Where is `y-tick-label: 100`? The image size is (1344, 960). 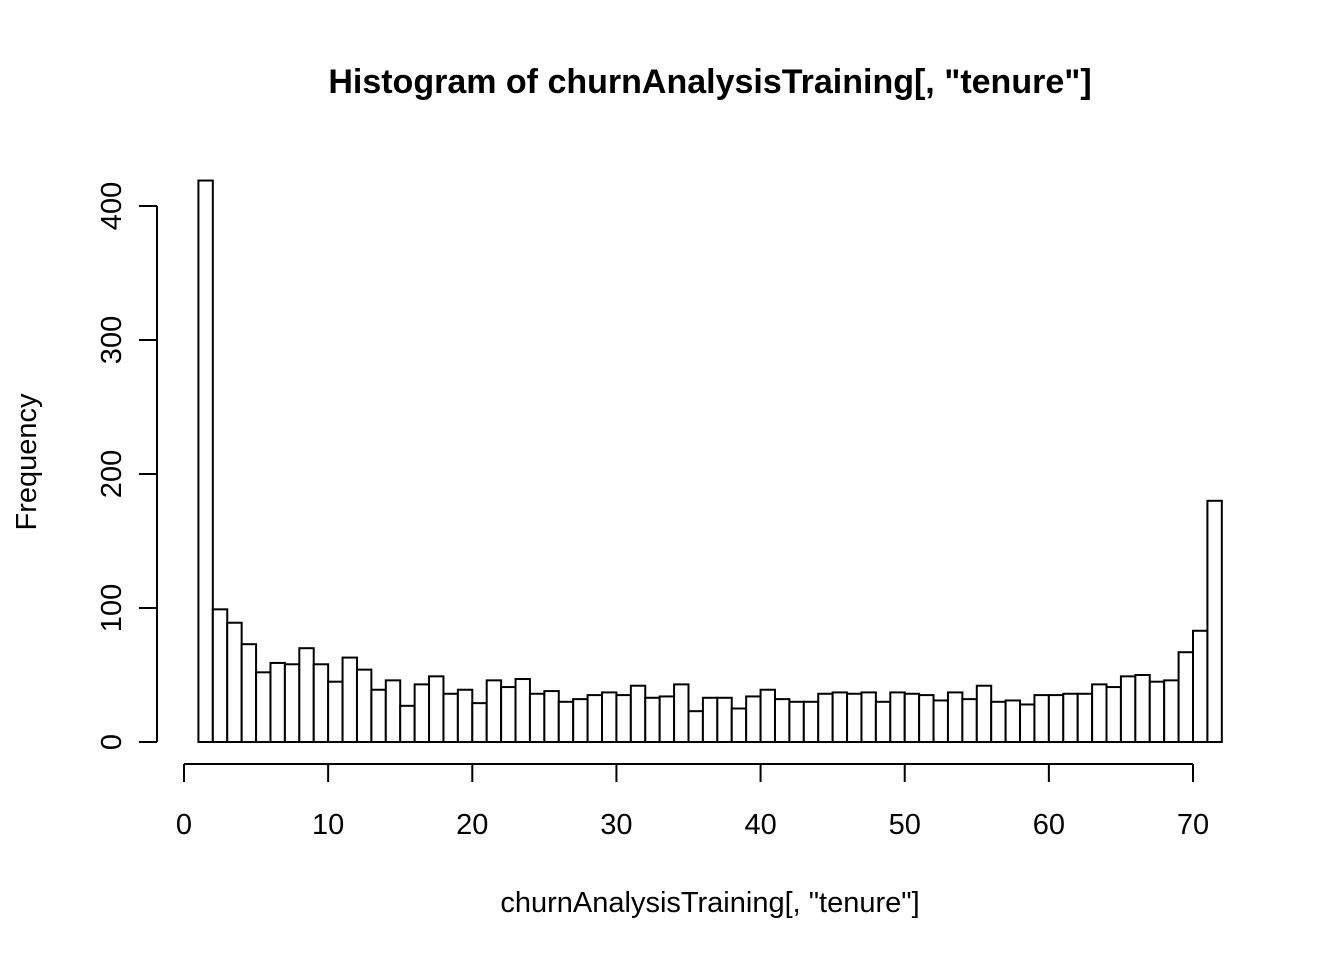 y-tick-label: 100 is located at coordinates (112, 608).